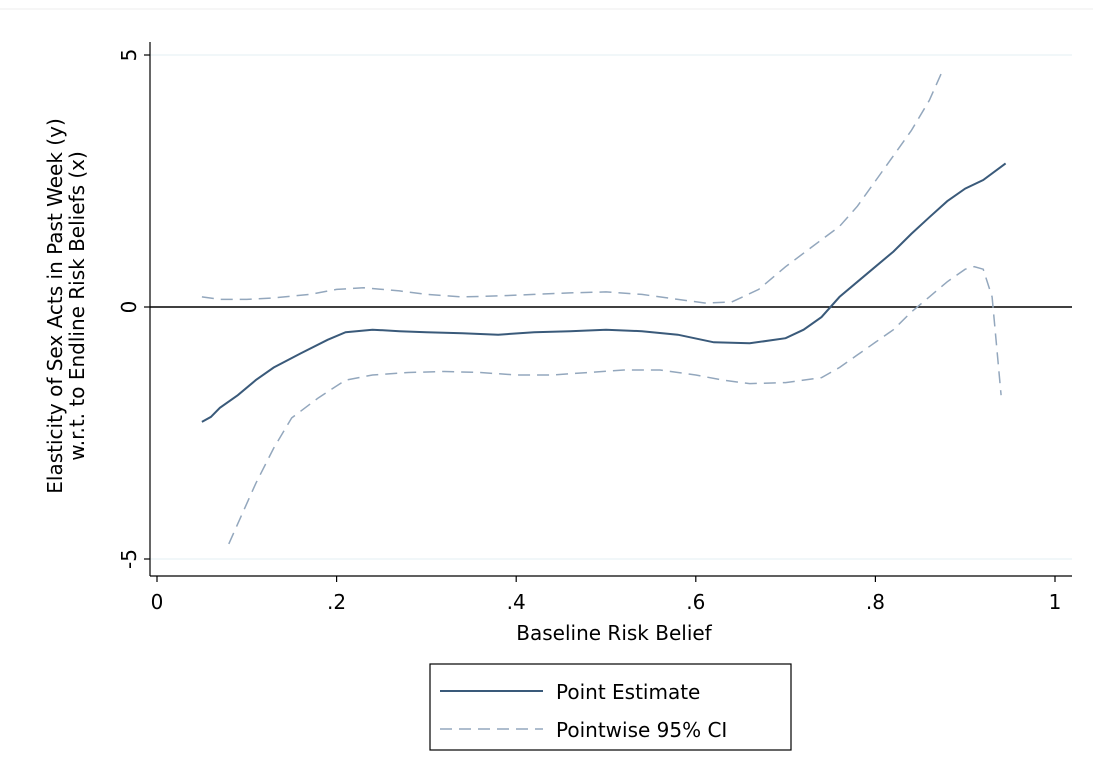 The image size is (1093, 784). Describe the element at coordinates (695, 602) in the screenshot. I see `x-tick-label-3: .6` at that location.